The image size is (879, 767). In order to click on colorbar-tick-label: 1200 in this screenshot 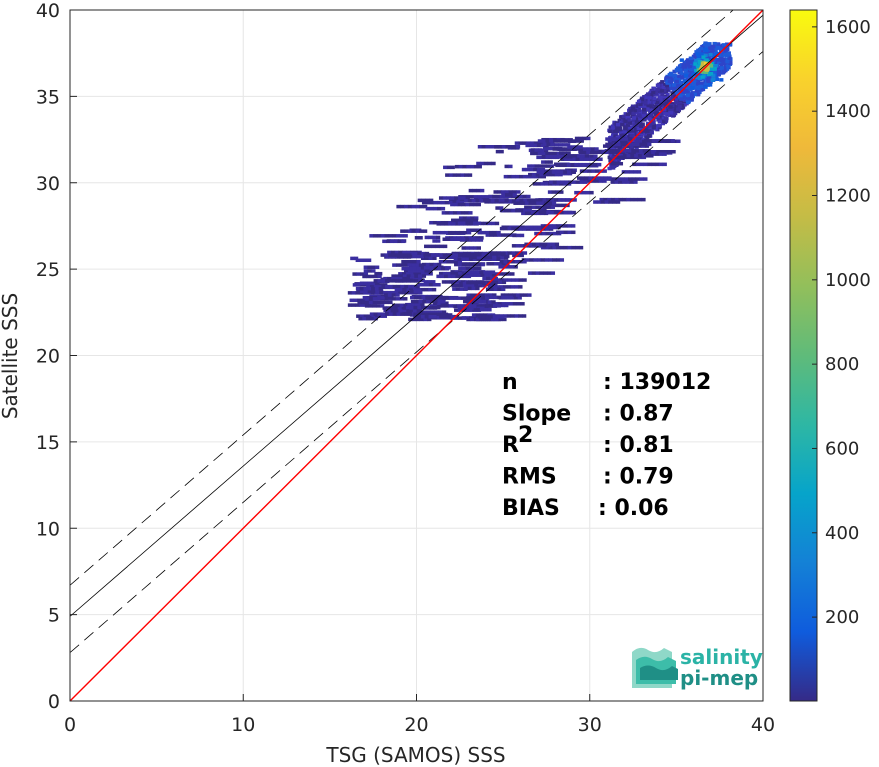, I will do `click(848, 196)`.